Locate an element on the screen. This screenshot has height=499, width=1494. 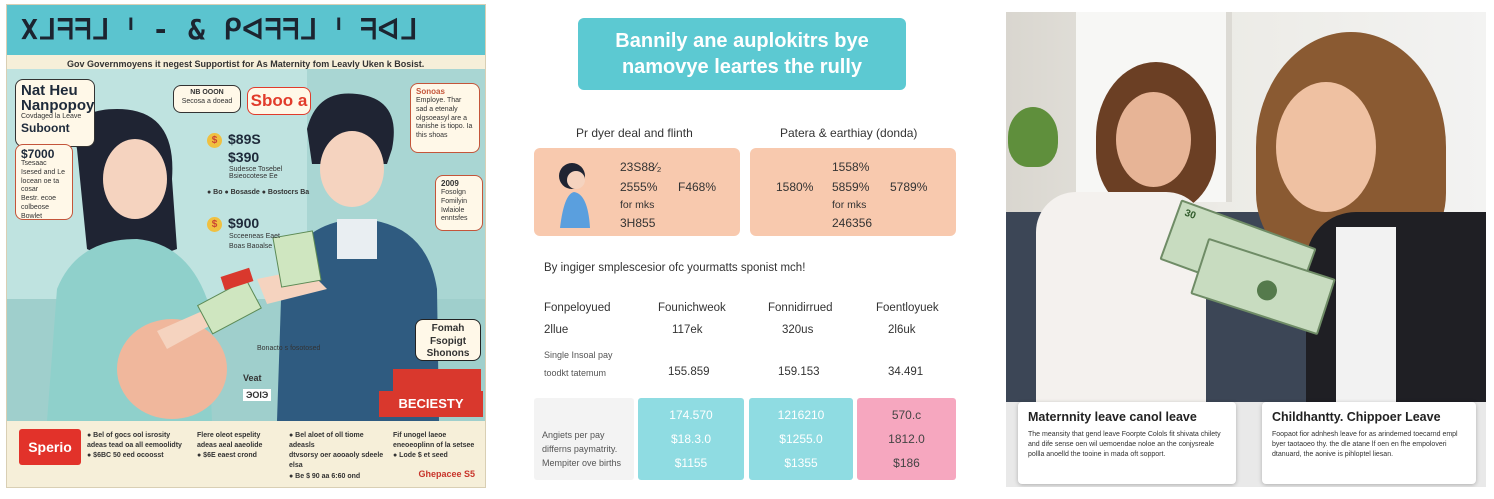
money-line-1: $ $89S is located at coordinates (234, 139).